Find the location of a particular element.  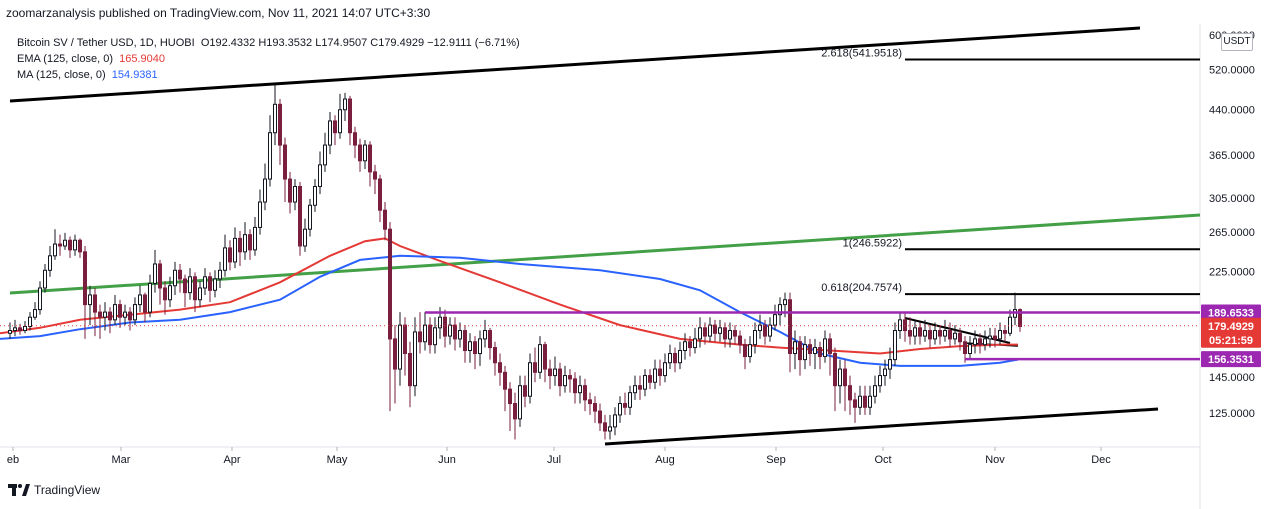

tradingview-brand: TradingView is located at coordinates (54, 490).